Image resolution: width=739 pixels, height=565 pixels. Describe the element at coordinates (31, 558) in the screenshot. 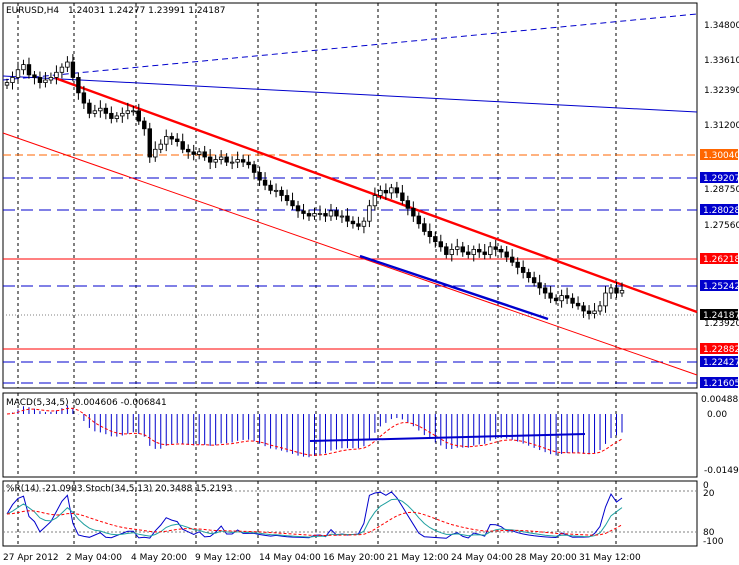

I see `time-tick: 27 Apr 2012` at that location.